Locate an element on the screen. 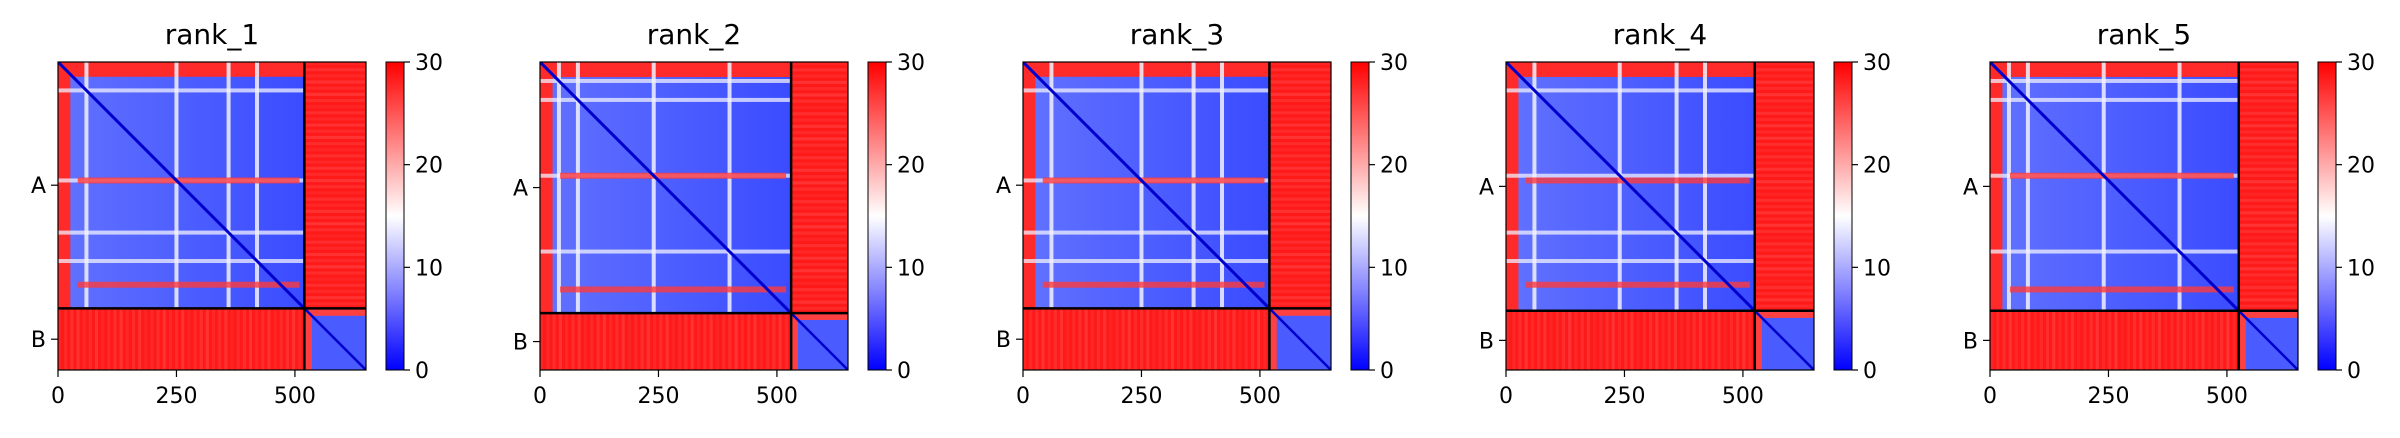 This screenshot has width=2400, height=438. panel-title: rank_1 is located at coordinates (212, 34).